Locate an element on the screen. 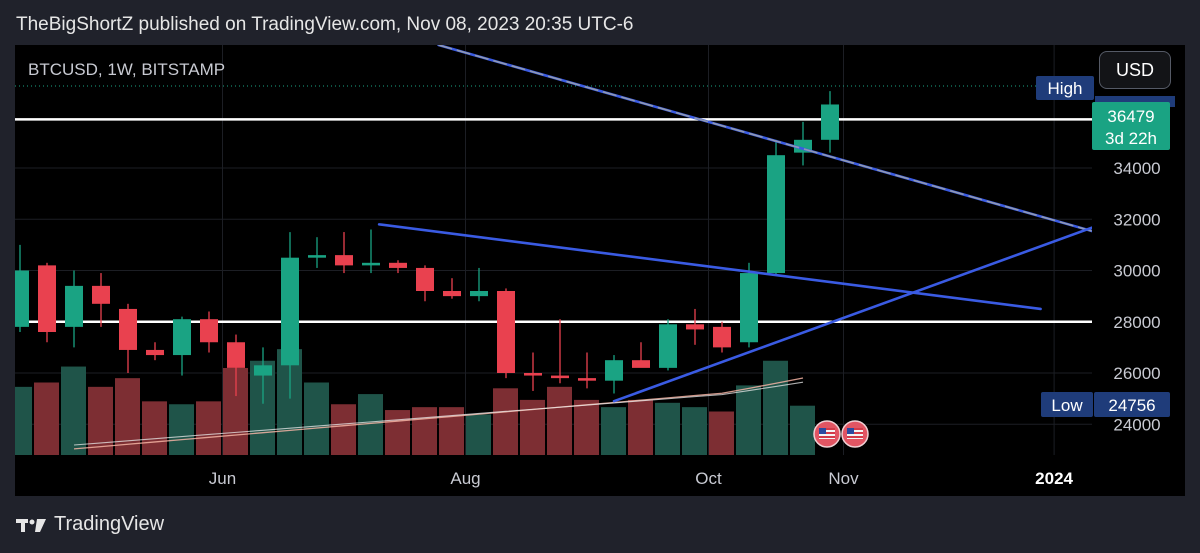  x-tick-label: Oct is located at coordinates (708, 478).